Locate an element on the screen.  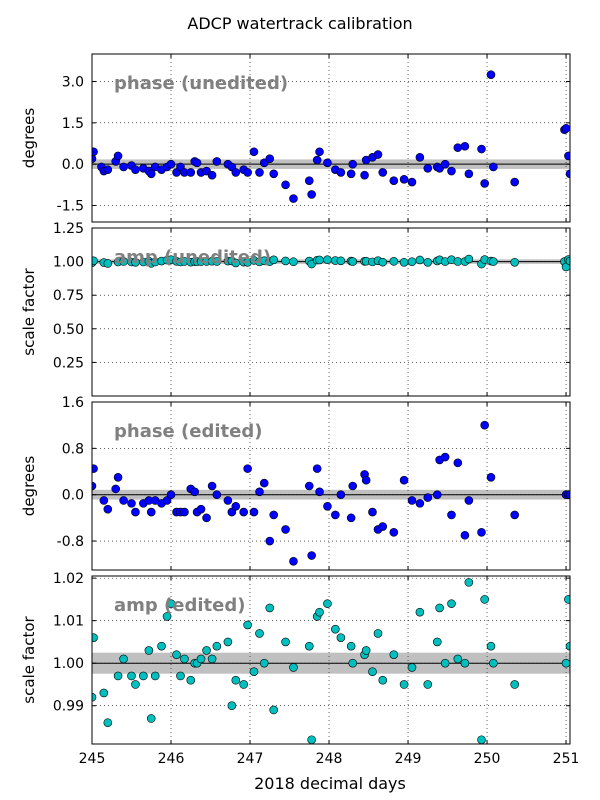
y-tick-label: 1.02 is located at coordinates (68, 579).